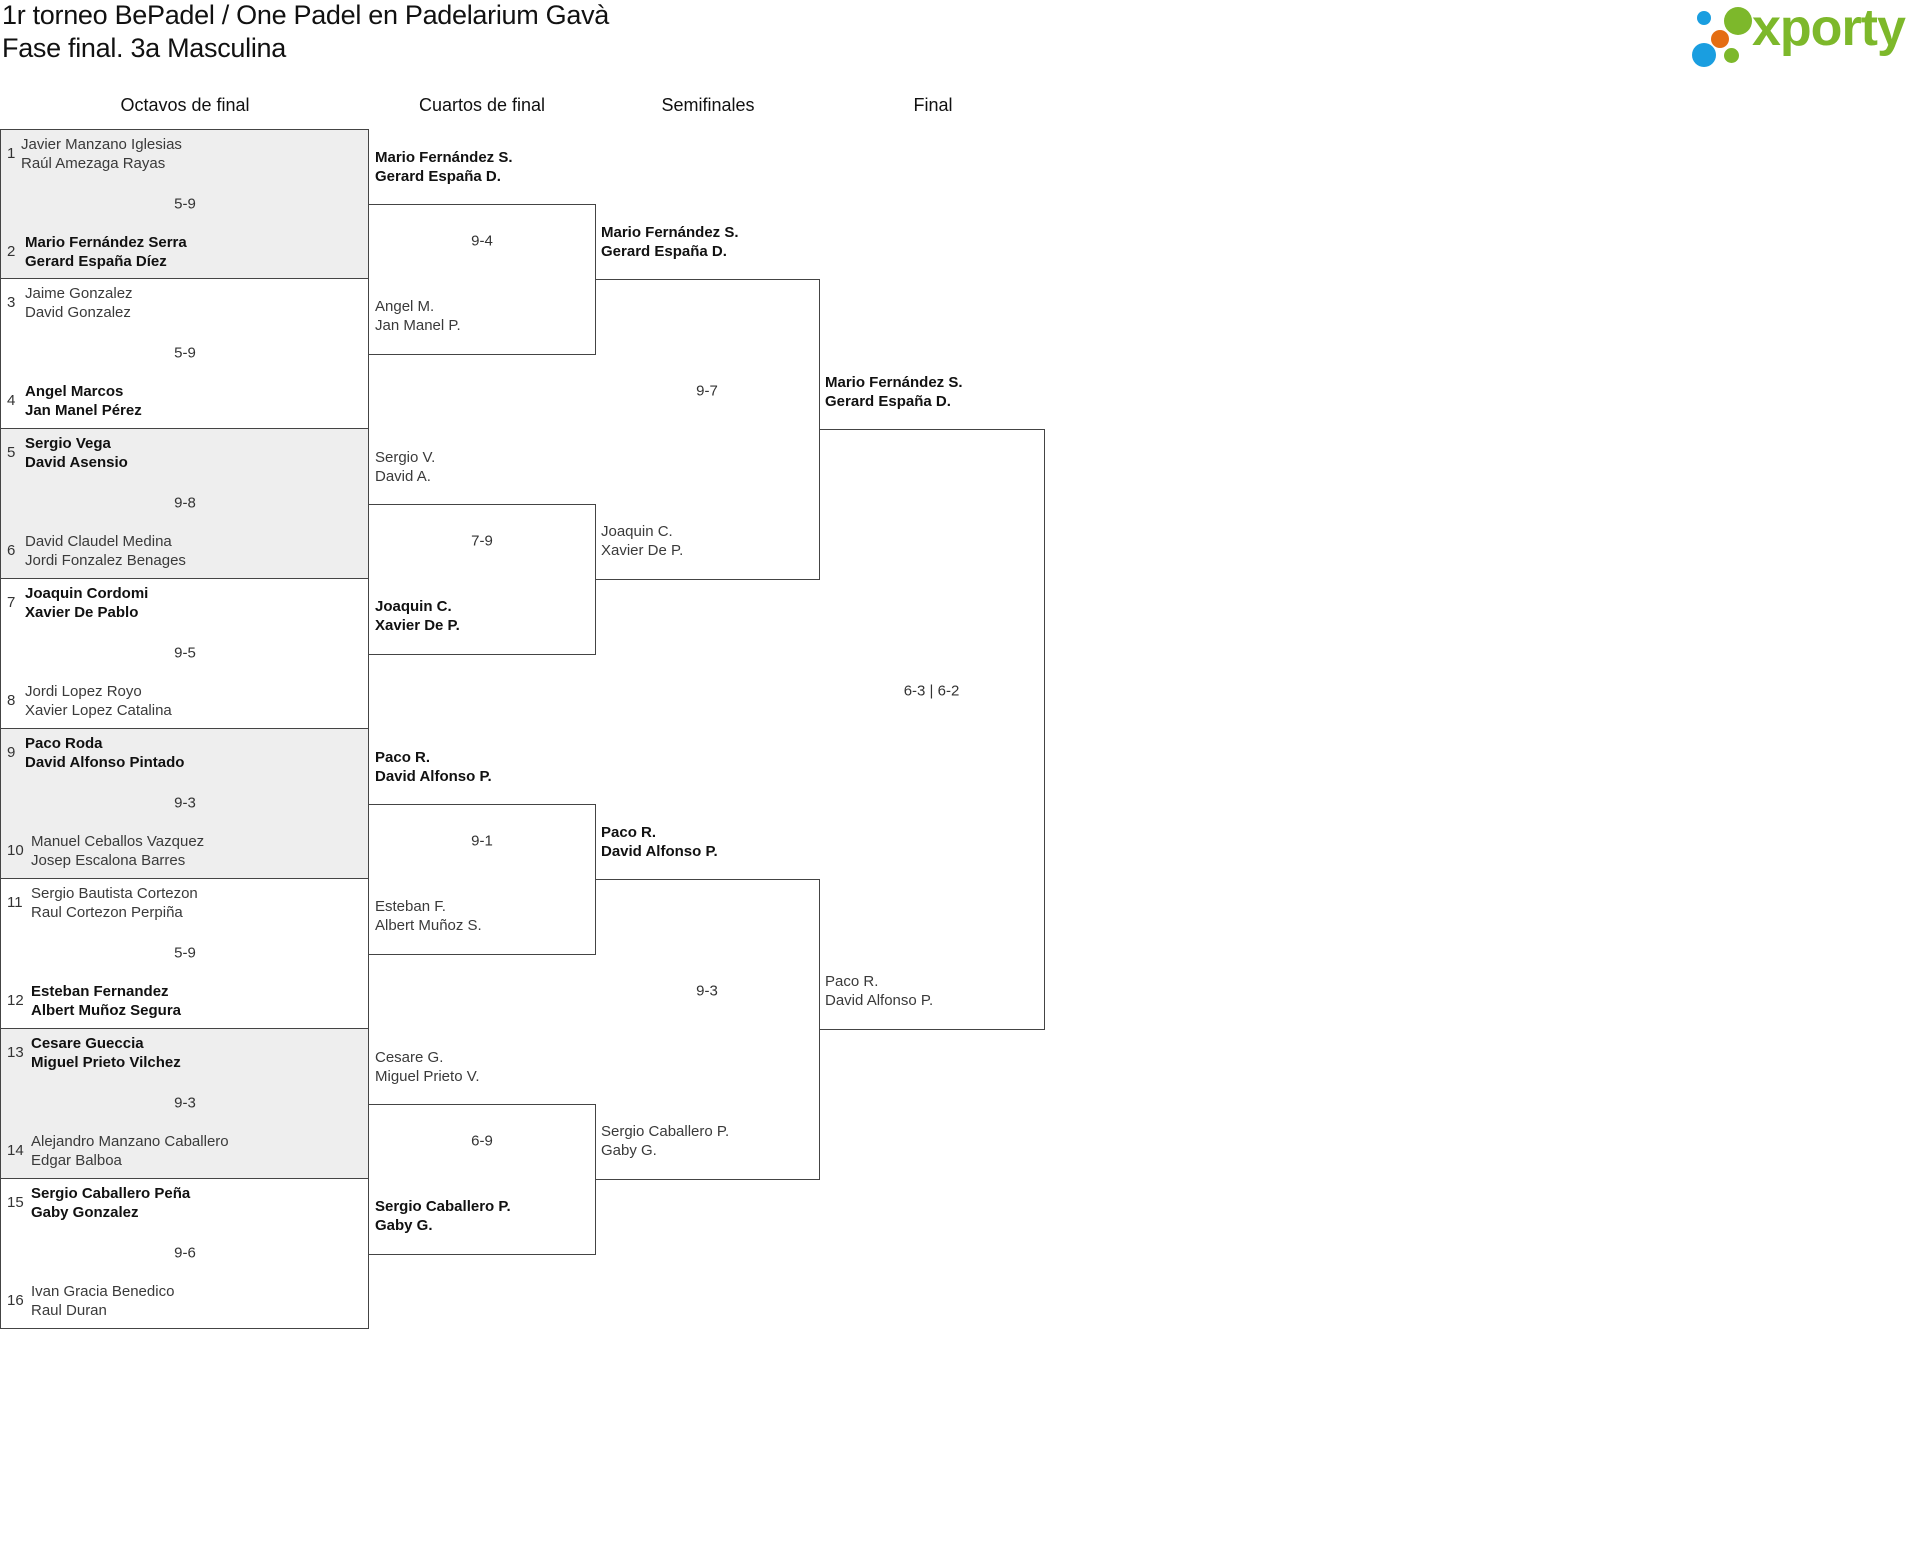 Image resolution: width=1920 pixels, height=1558 pixels. What do you see at coordinates (86, 603) in the screenshot?
I see `team: Joaquin Cordomi Xavier De Pablo` at bounding box center [86, 603].